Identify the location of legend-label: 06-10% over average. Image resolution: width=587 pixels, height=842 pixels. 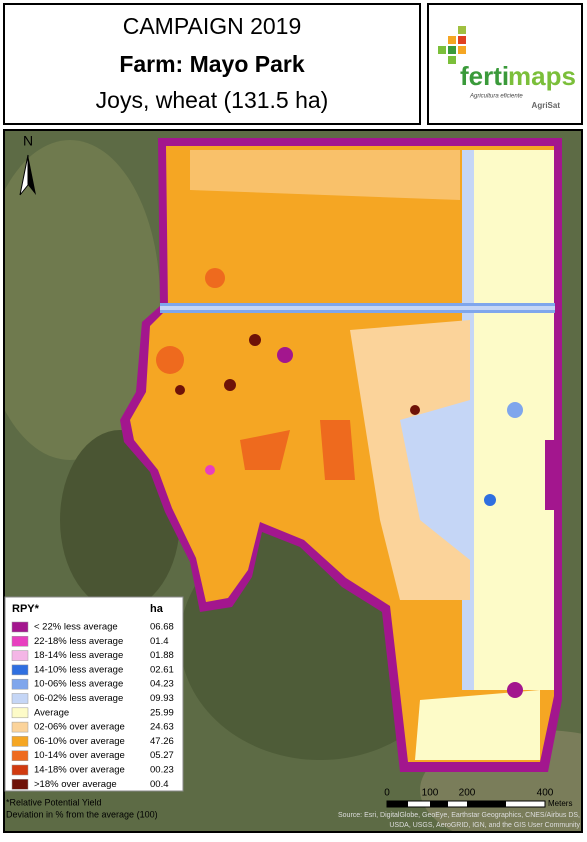
(79, 741).